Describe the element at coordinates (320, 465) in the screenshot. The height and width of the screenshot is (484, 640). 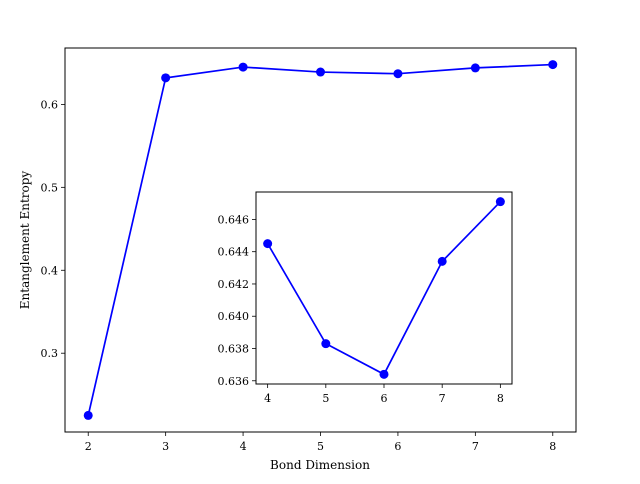
I see `x-axis-label: Bond Dimension` at that location.